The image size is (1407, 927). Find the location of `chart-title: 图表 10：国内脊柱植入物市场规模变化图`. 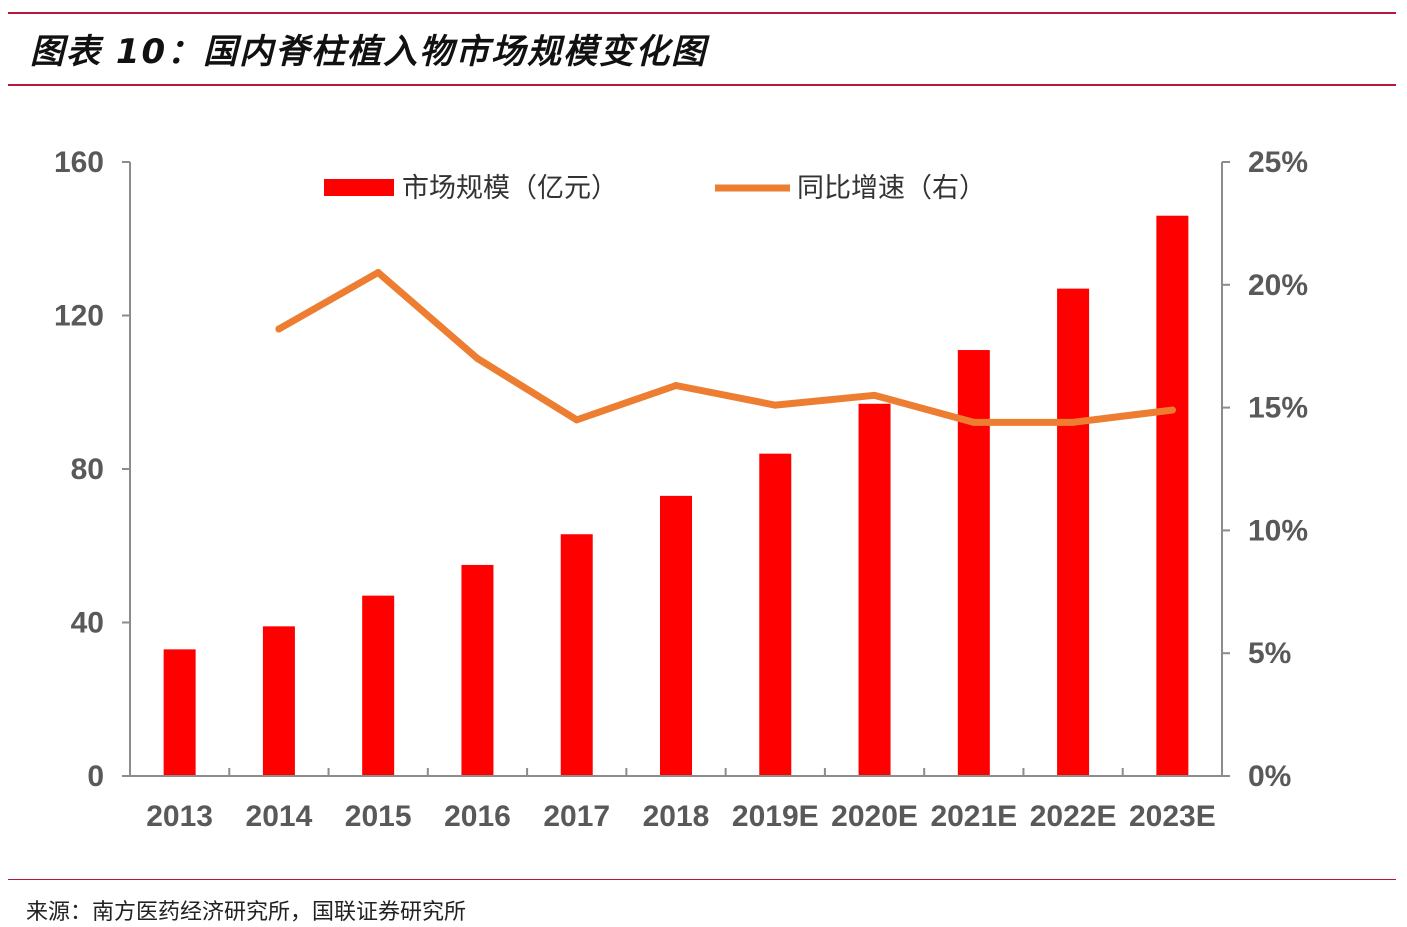

chart-title: 图表 10：国内脊柱植入物市场规模变化图 is located at coordinates (369, 52).